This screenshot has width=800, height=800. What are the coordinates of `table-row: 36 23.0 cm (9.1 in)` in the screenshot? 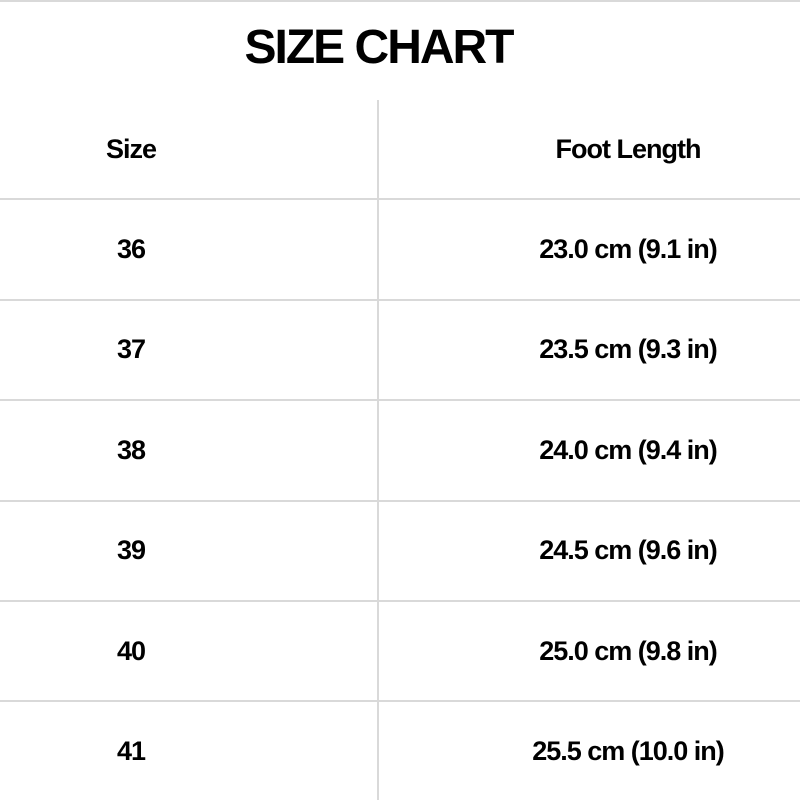 It's located at (400, 250).